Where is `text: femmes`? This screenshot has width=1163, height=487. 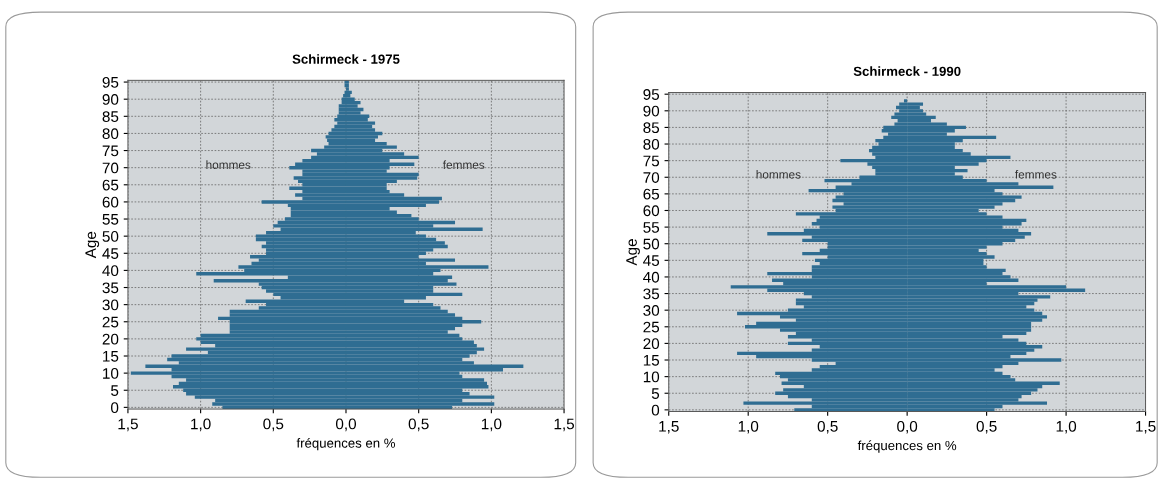 text: femmes is located at coordinates (463, 164).